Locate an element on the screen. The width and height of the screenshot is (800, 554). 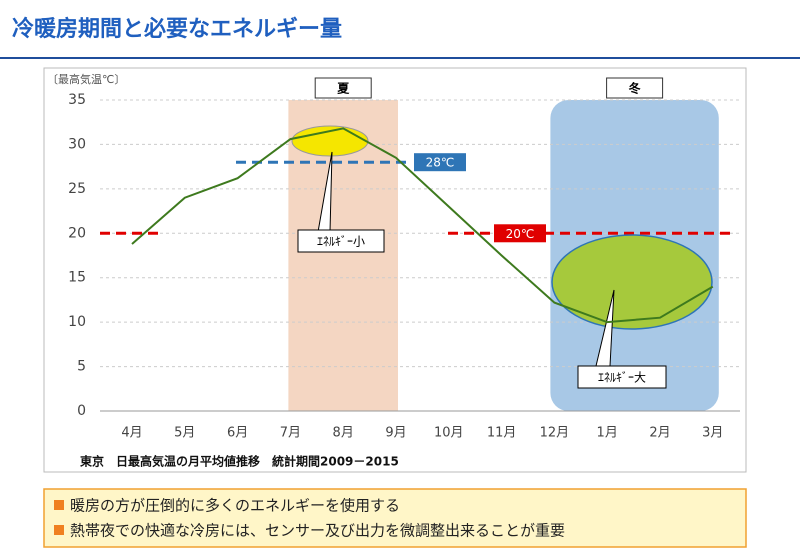
callout-text: ｴﾈﾙｷﾞｰ大 is located at coordinates (622, 378).